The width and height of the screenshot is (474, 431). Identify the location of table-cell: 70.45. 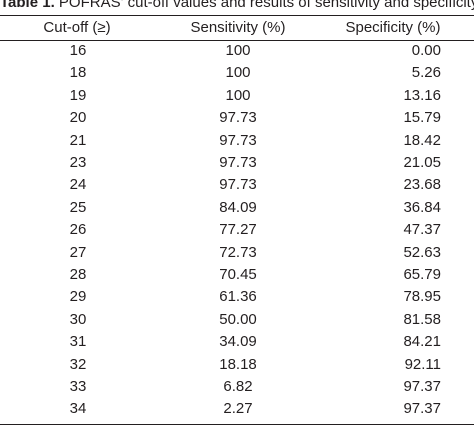
(238, 274).